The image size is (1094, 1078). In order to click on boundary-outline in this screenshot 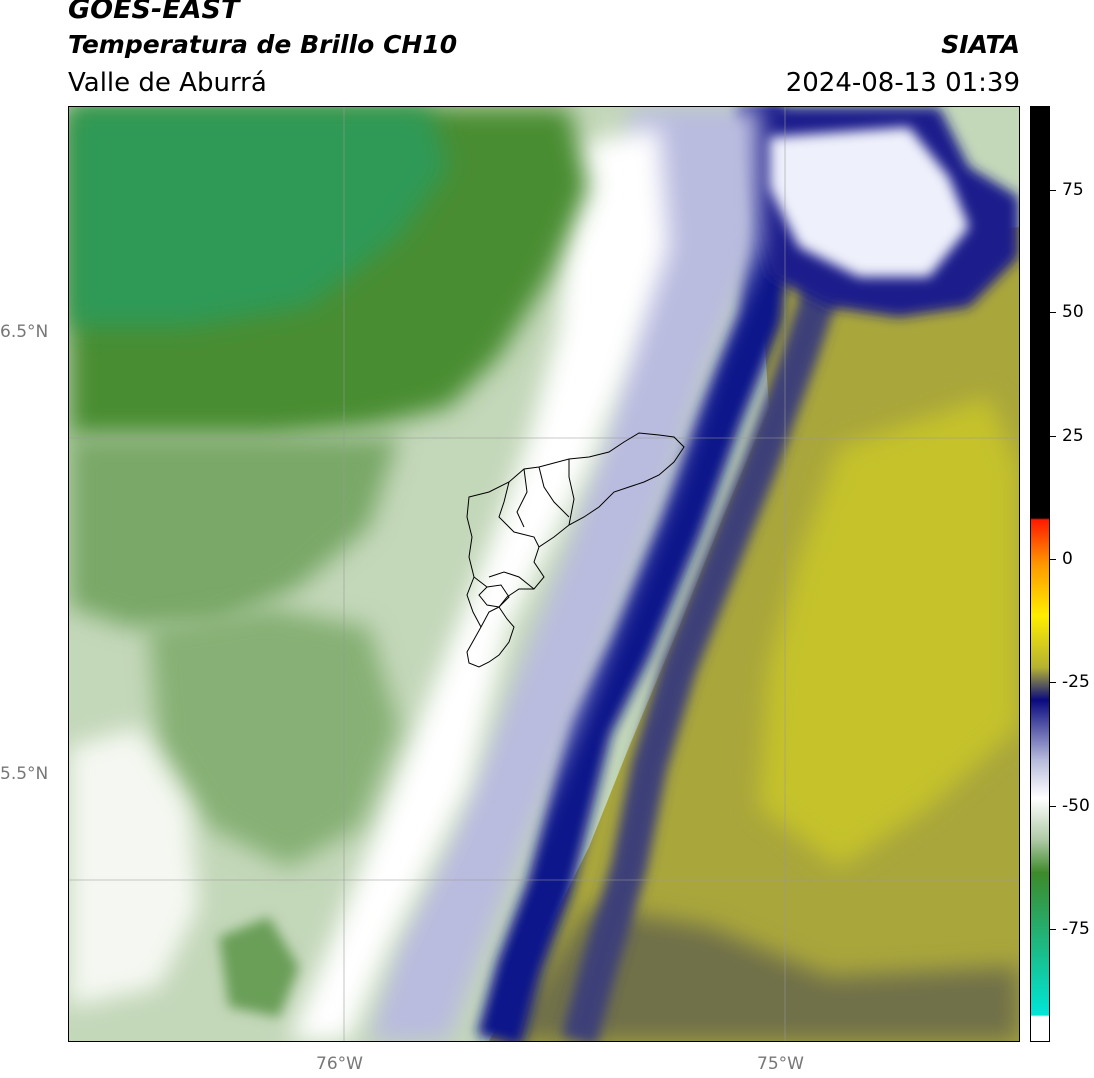, I will do `click(575, 550)`.